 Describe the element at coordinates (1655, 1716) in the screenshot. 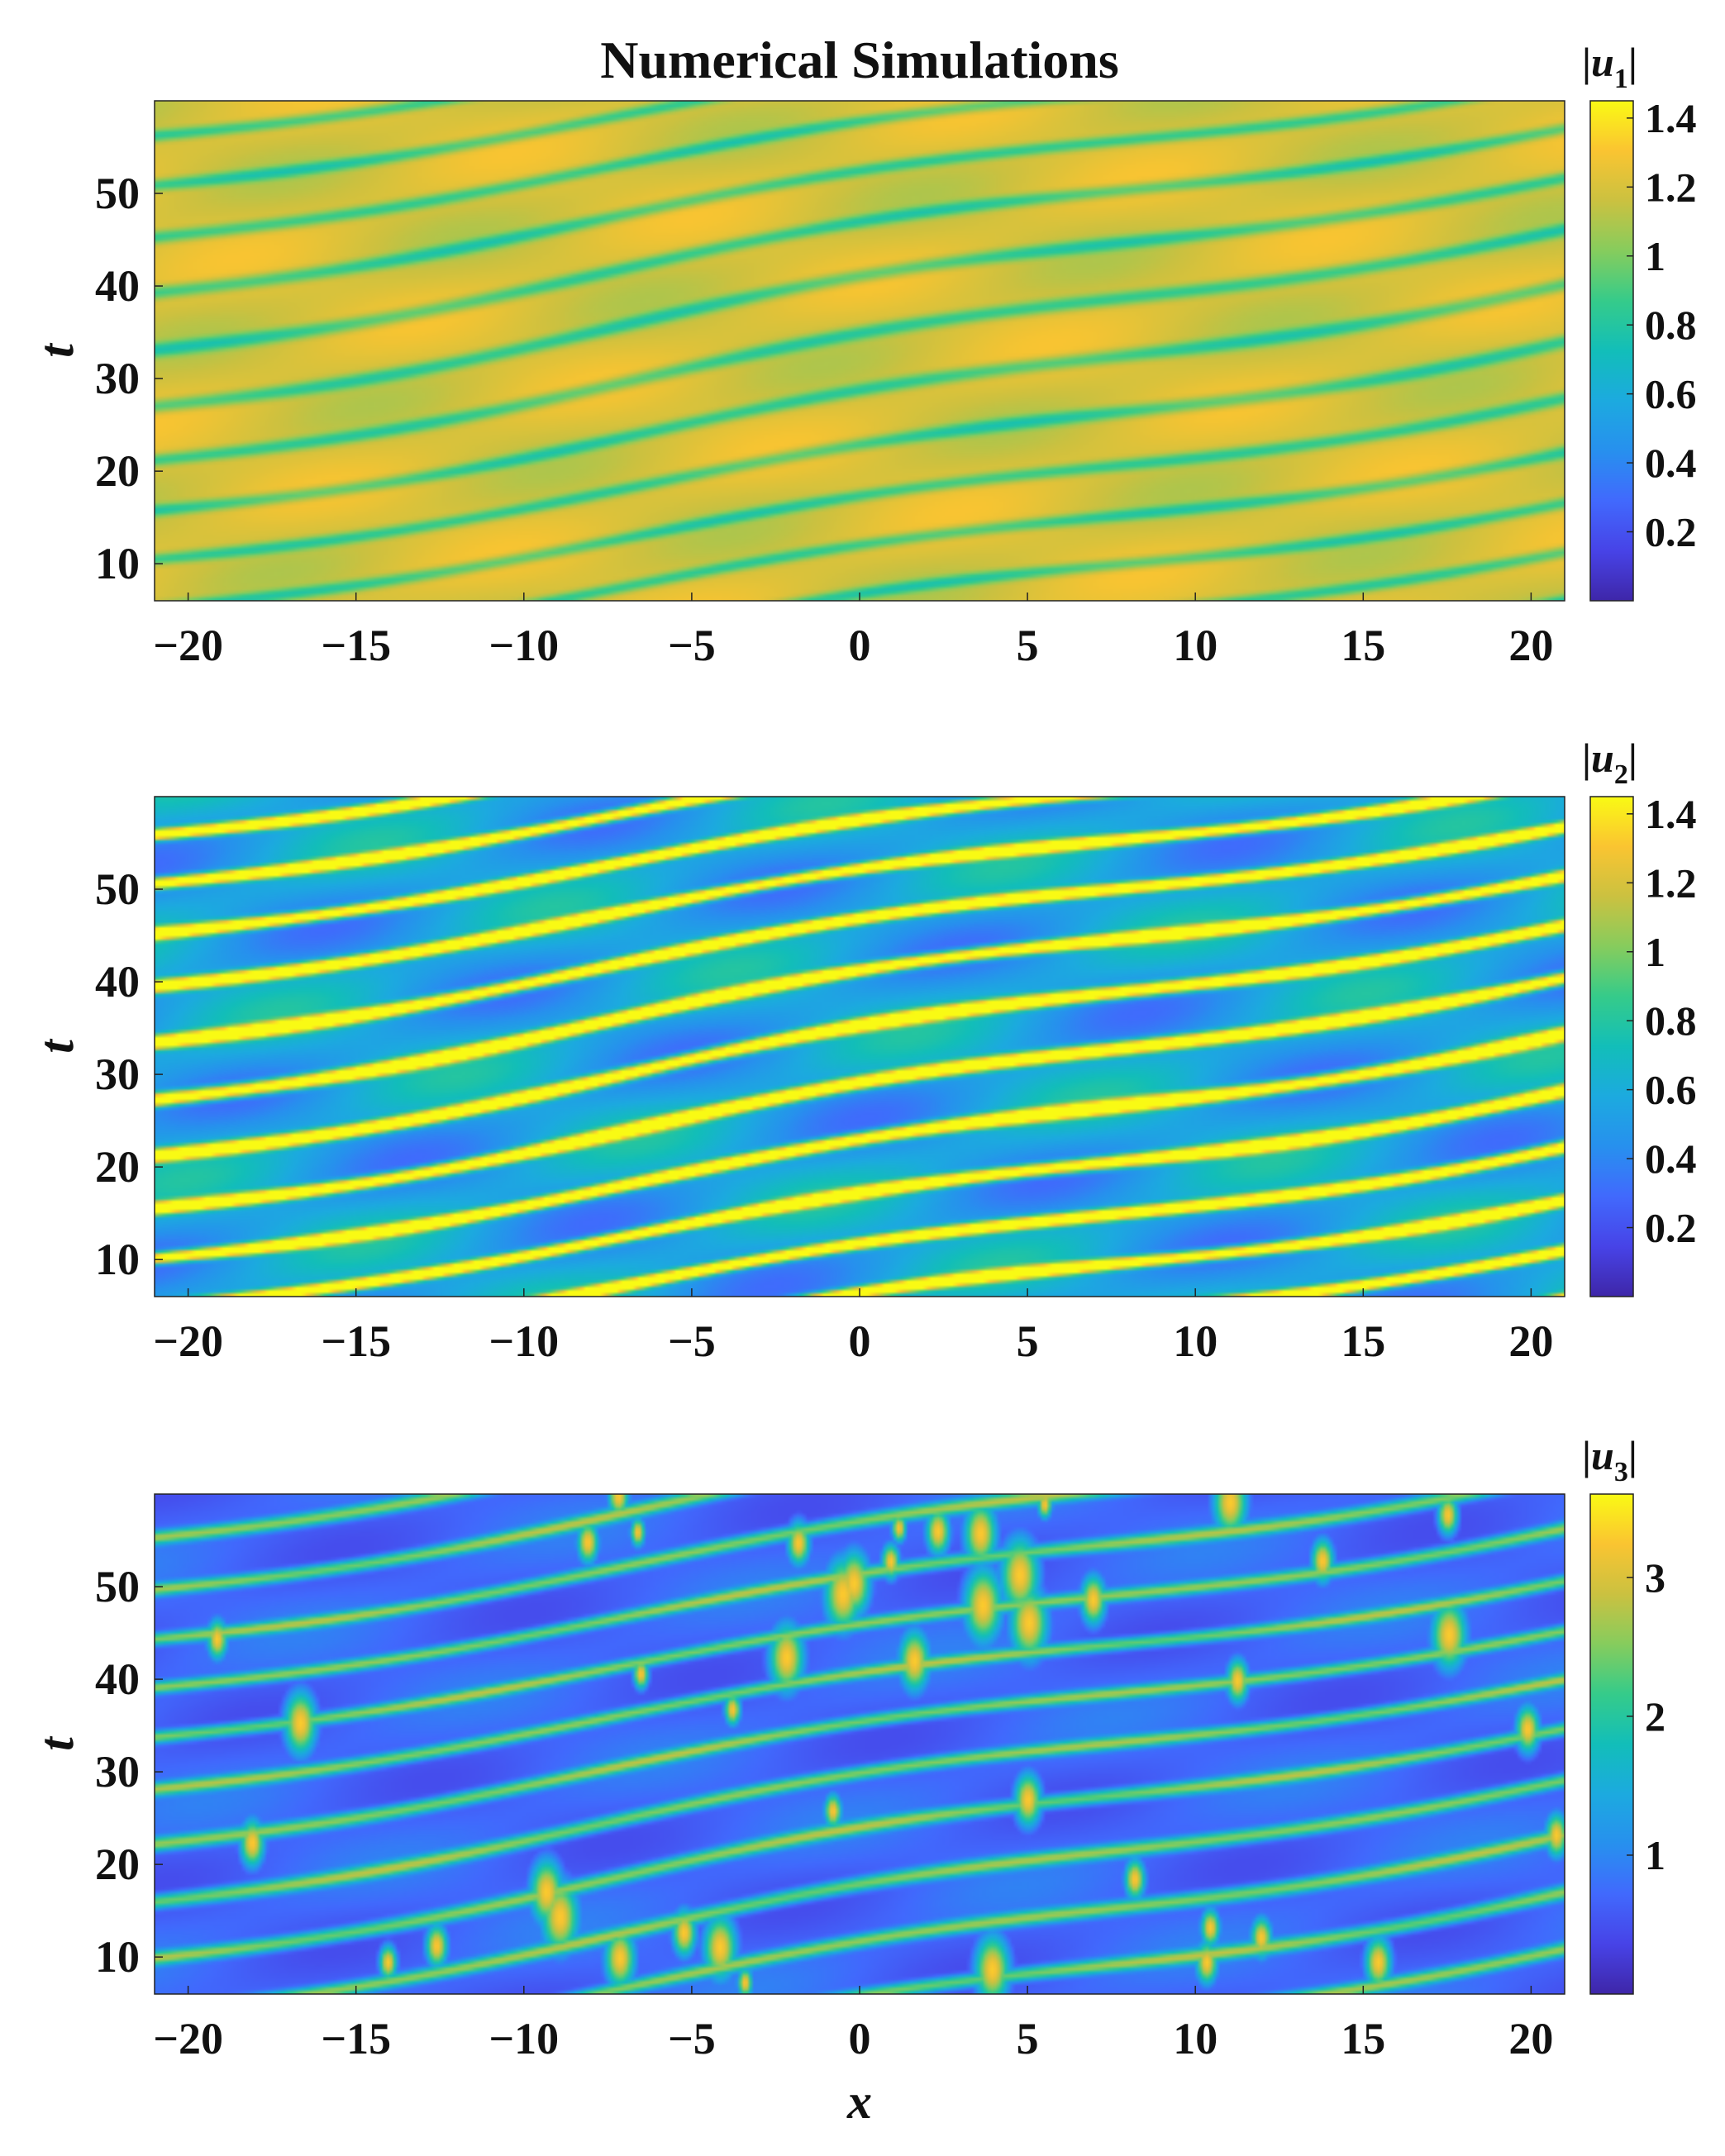

I see `colorbar-tick-label: 2` at that location.